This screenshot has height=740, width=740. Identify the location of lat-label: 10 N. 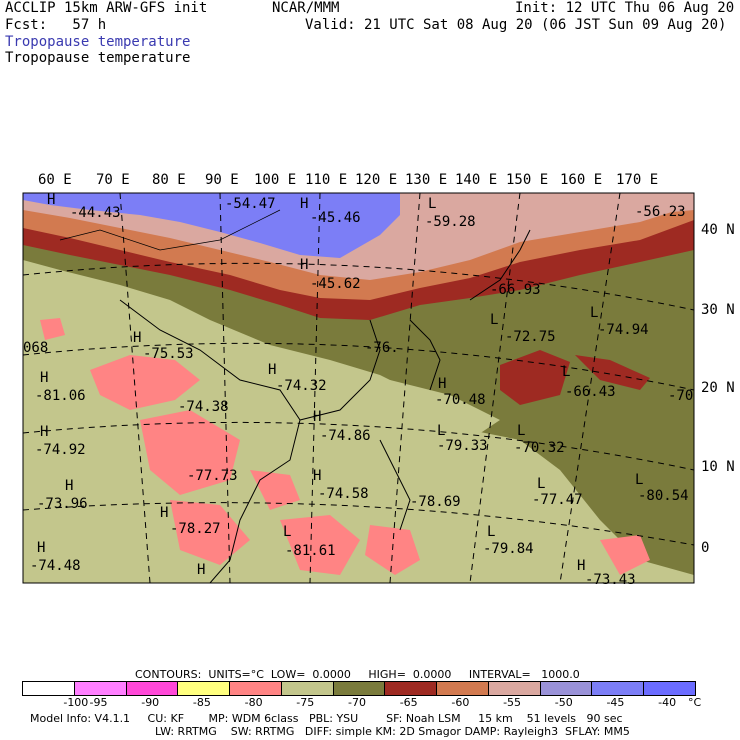
(718, 467).